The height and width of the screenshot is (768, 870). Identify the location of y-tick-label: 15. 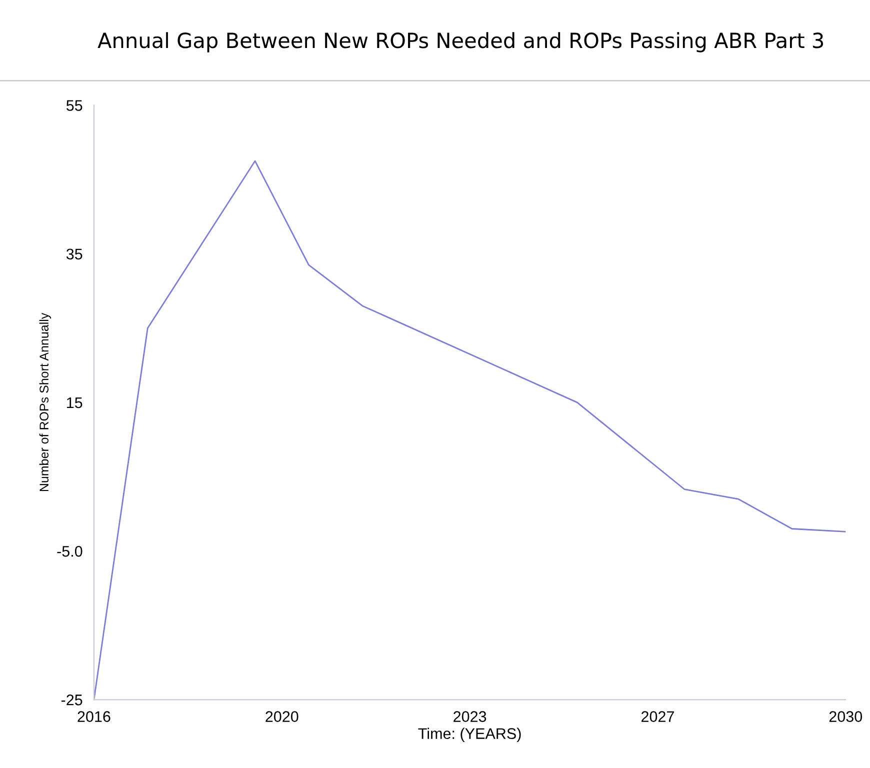
(74, 402).